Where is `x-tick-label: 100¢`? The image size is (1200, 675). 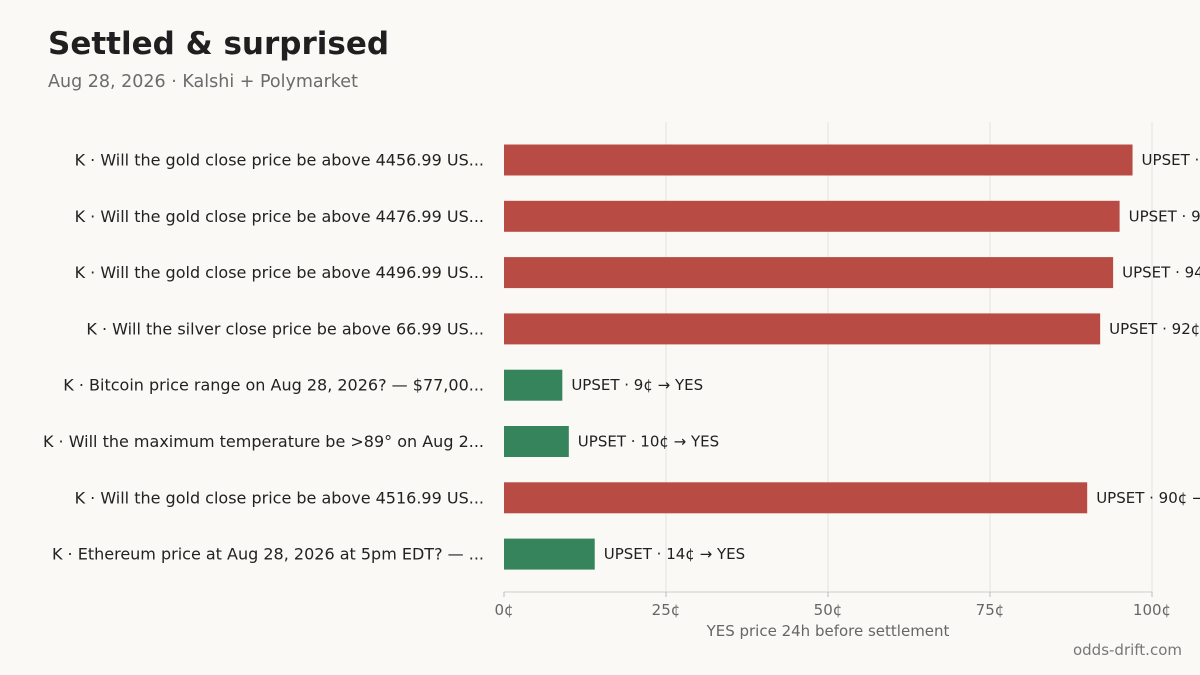
x-tick-label: 100¢ is located at coordinates (1152, 610).